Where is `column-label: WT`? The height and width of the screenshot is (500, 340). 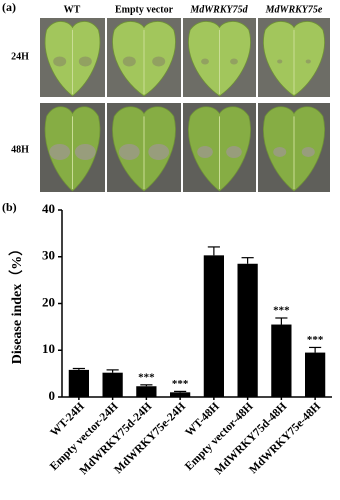 column-label: WT is located at coordinates (72, 9).